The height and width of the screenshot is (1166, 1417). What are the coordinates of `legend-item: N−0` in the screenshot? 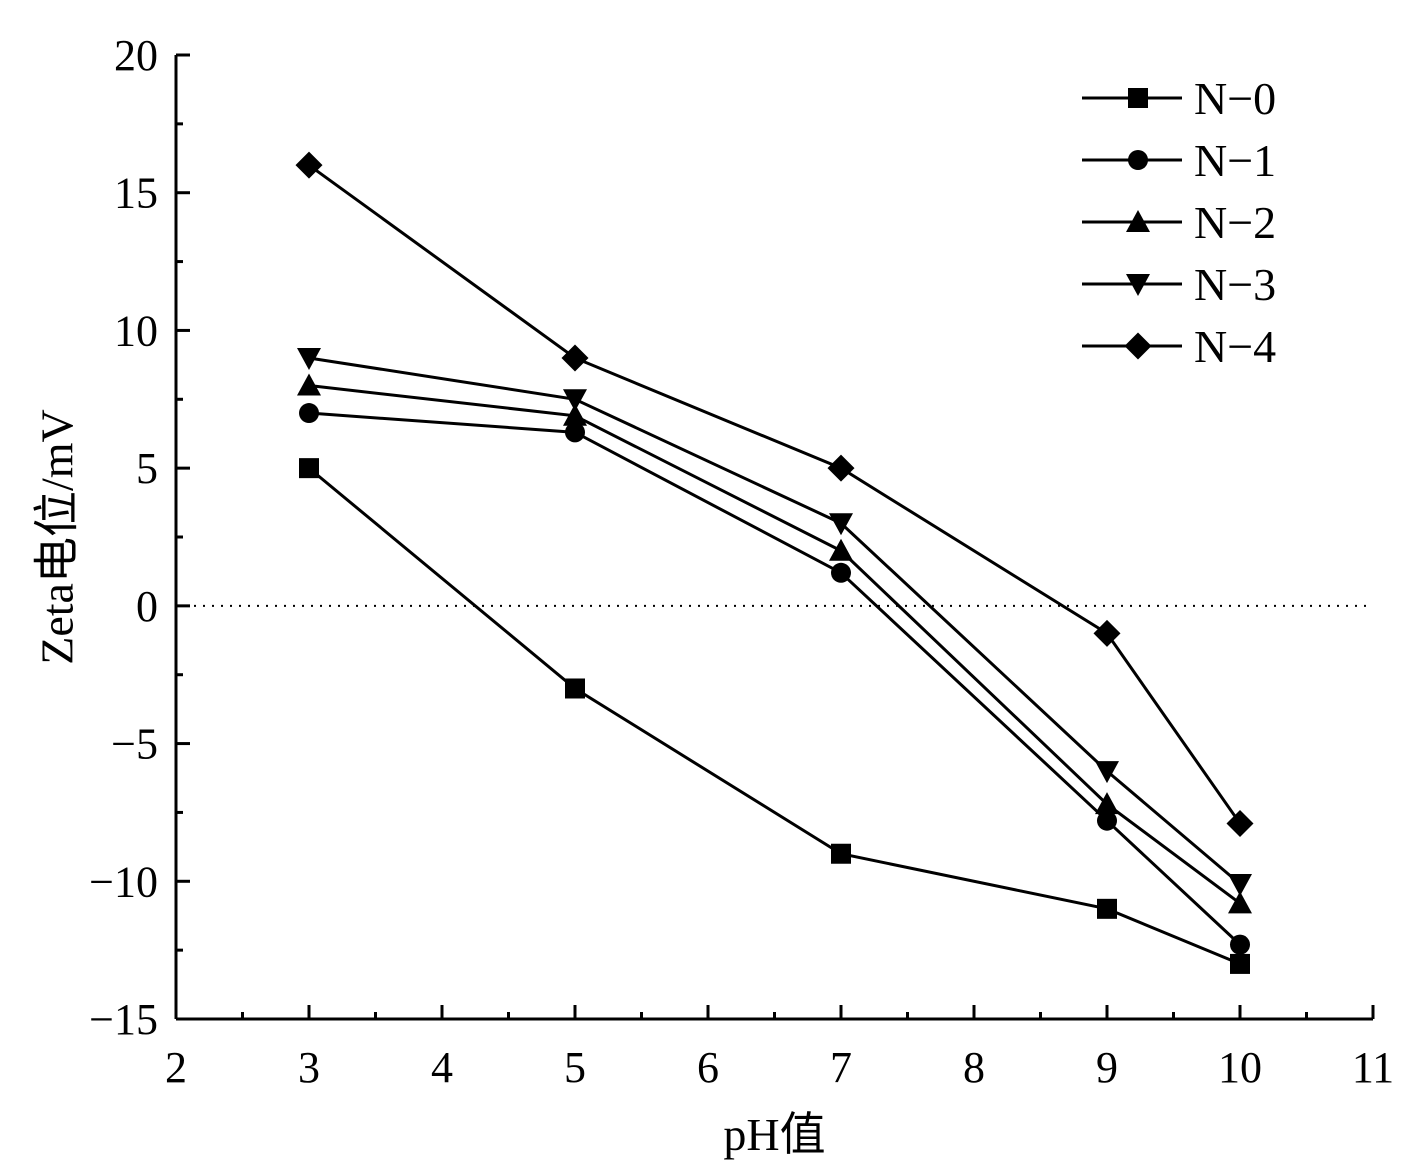 It's located at (1179, 98).